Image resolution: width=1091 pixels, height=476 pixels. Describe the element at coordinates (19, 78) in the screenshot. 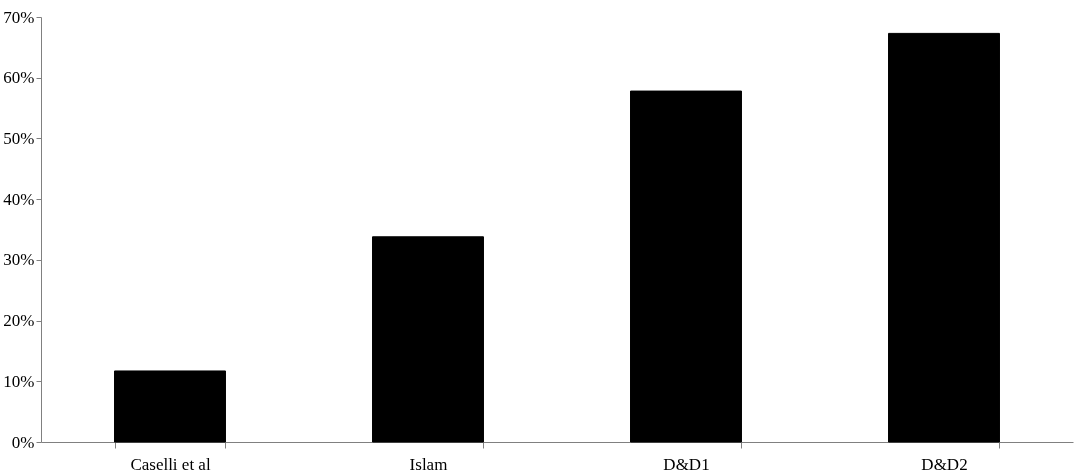

I see `y-tick-label: 60%` at that location.